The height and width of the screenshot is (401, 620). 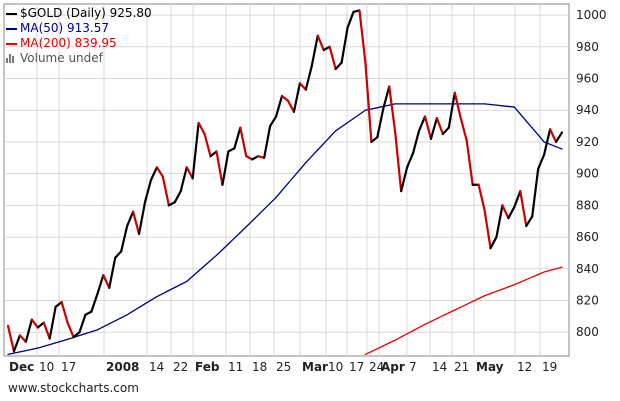 What do you see at coordinates (587, 174) in the screenshot?
I see `y-tick-label: 900` at bounding box center [587, 174].